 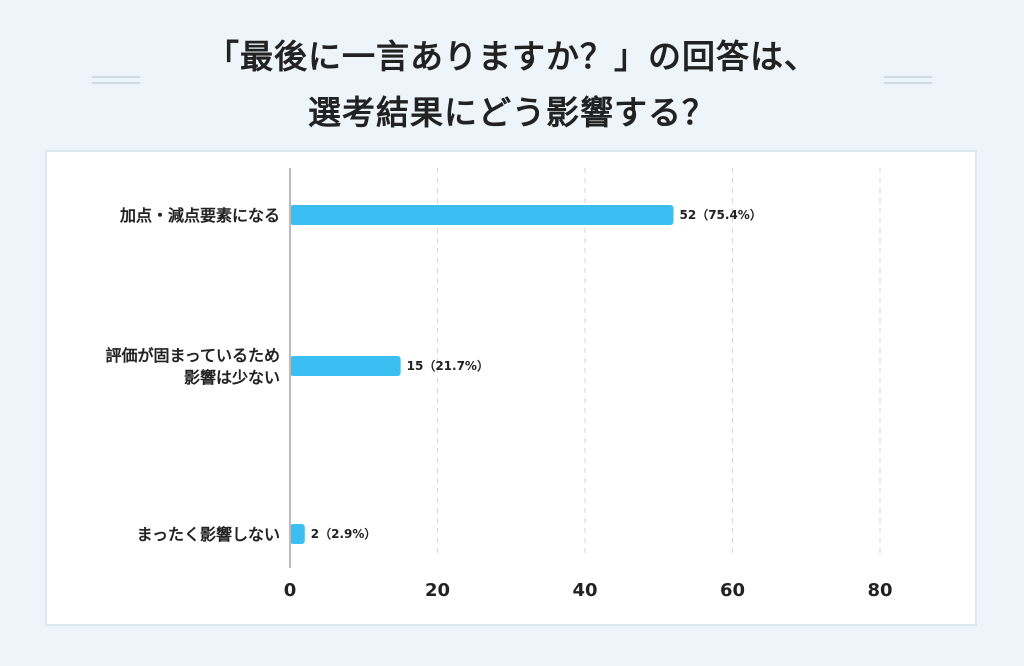 I want to click on category-label: 評価が固まっているため, so click(x=192, y=355).